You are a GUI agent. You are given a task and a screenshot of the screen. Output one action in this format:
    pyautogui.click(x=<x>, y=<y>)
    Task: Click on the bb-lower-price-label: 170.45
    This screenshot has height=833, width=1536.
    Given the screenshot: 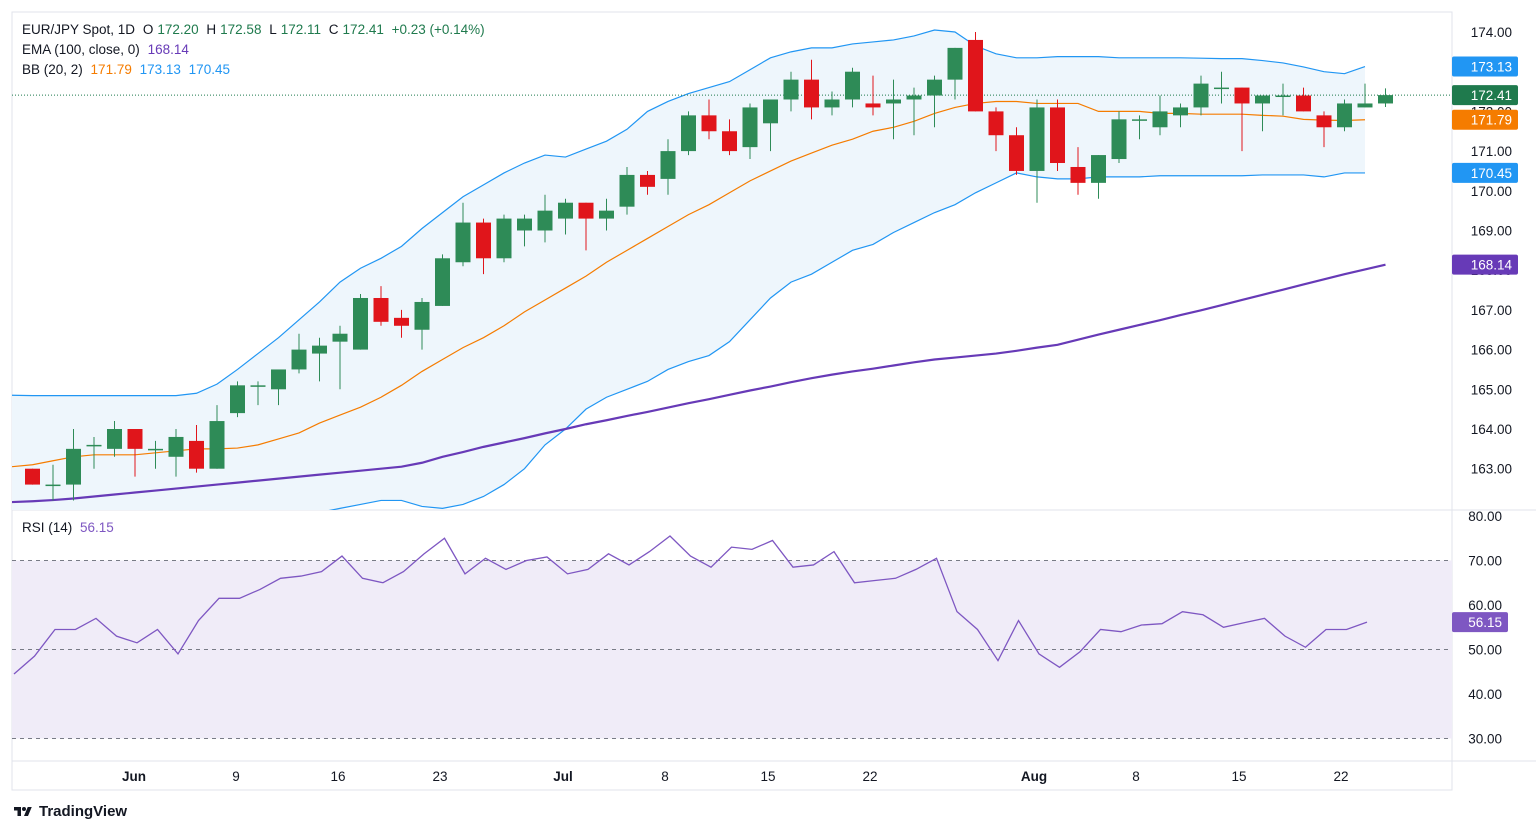 What is the action you would take?
    pyautogui.click(x=1491, y=173)
    